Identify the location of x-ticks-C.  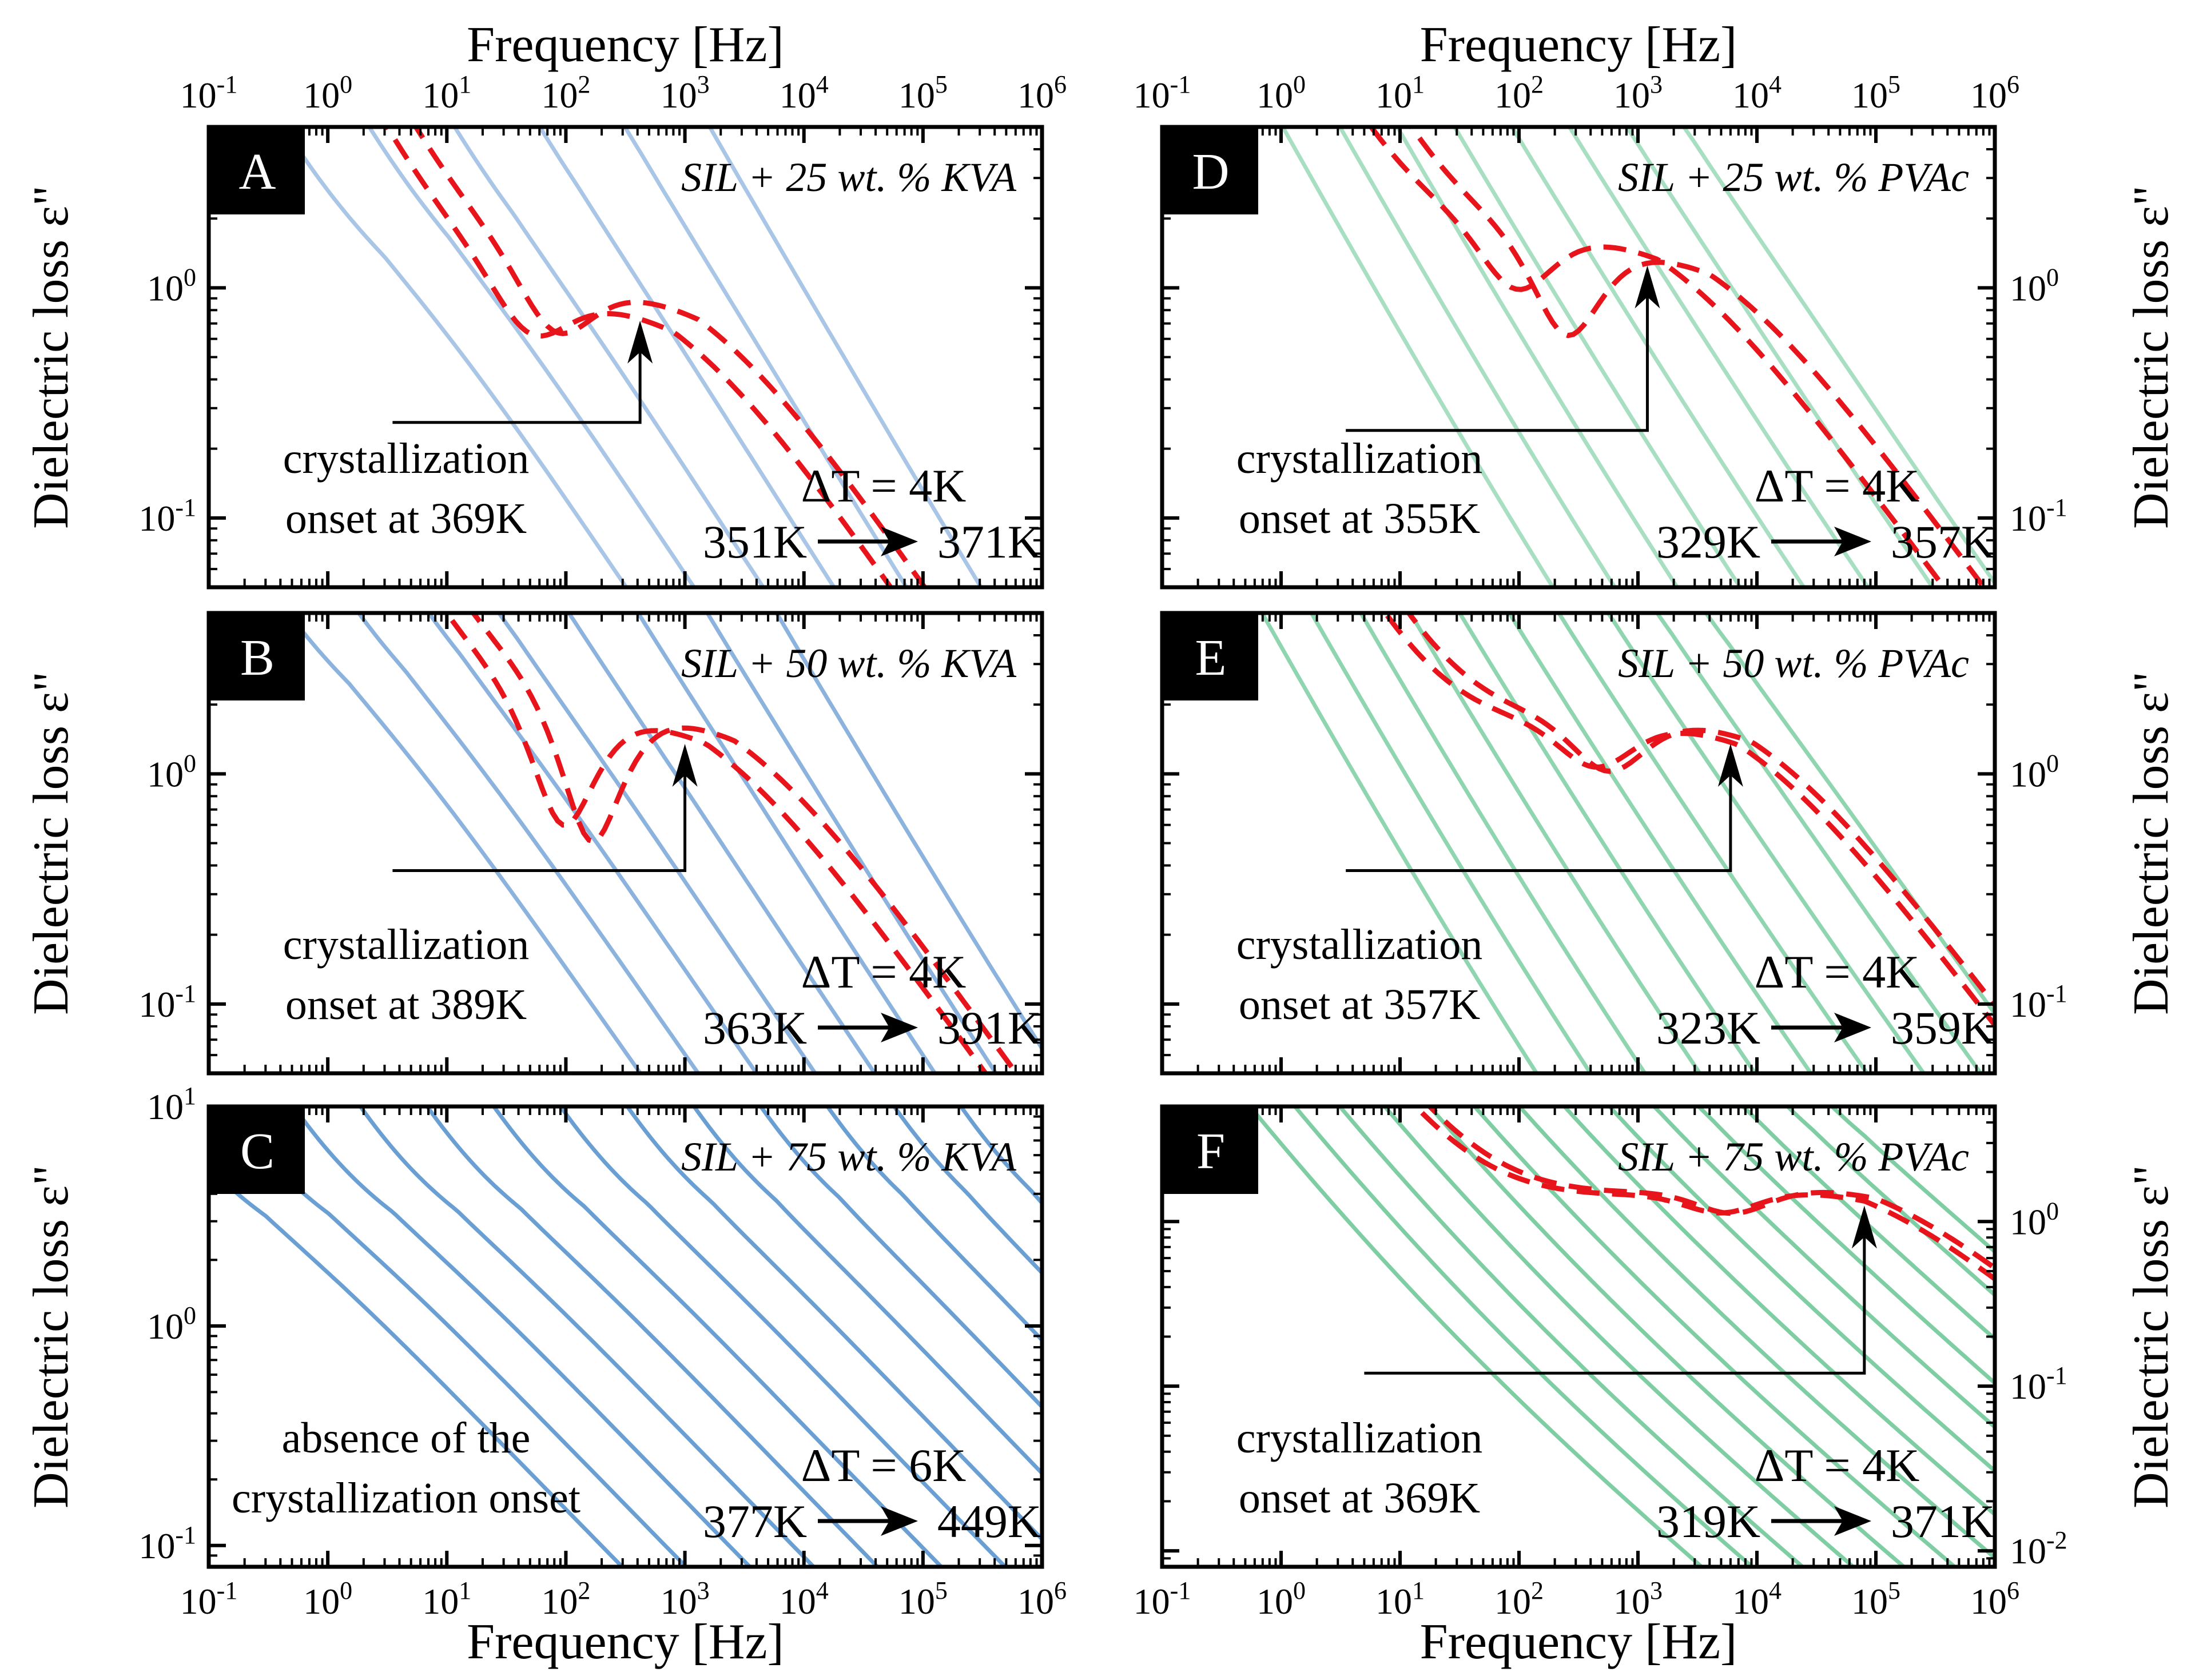
(625, 1336).